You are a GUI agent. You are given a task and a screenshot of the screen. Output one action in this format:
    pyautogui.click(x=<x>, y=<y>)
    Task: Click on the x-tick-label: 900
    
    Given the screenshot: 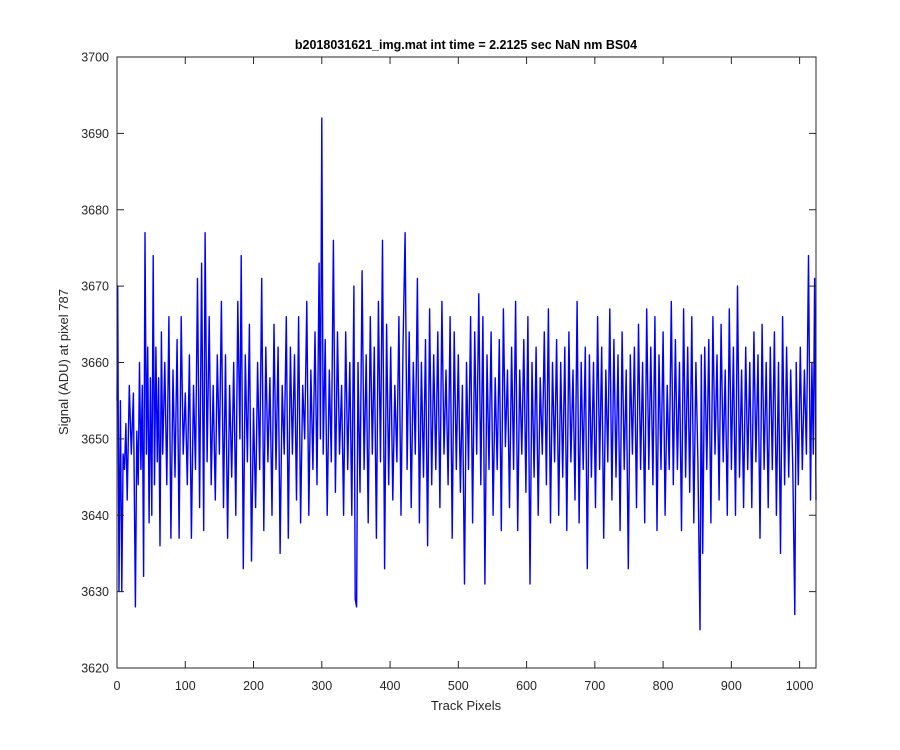 What is the action you would take?
    pyautogui.click(x=731, y=686)
    